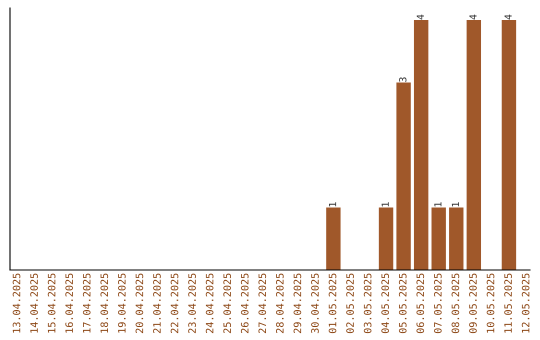 This screenshot has width=540, height=340. I want to click on x-tick-label: 28.04.2025, so click(280, 304).